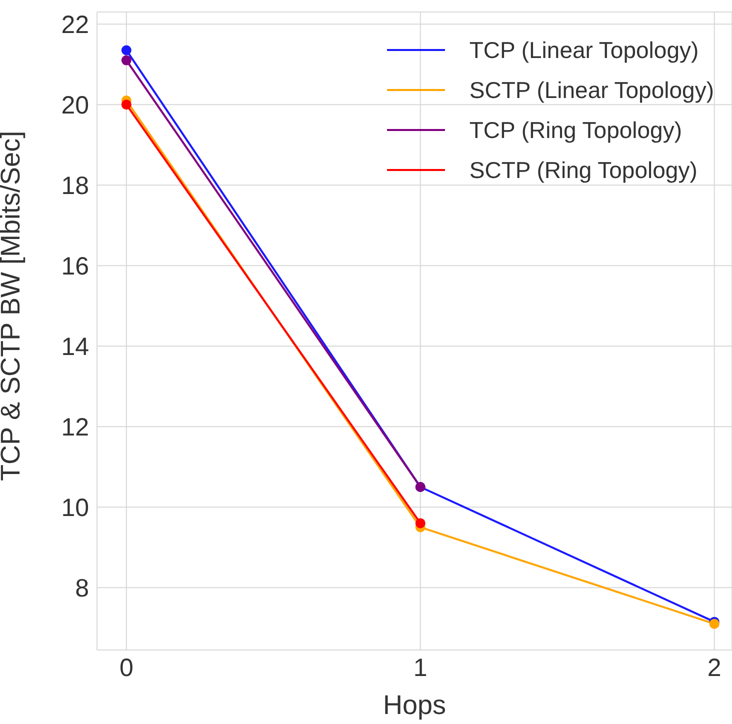  What do you see at coordinates (414, 705) in the screenshot?
I see `x-axis-title: Hops` at bounding box center [414, 705].